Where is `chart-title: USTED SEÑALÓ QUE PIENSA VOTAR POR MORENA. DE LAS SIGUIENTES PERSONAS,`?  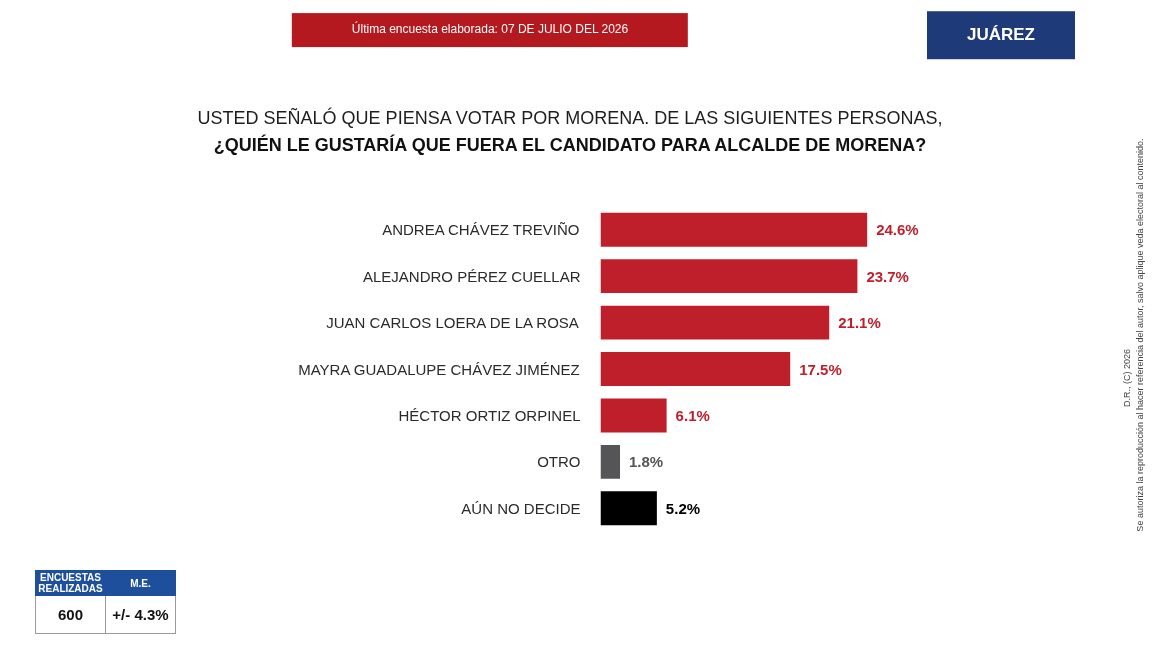
chart-title: USTED SEÑALÓ QUE PIENSA VOTAR POR MORENA. DE LAS SIGUIENTES PERSONAS, is located at coordinates (570, 118).